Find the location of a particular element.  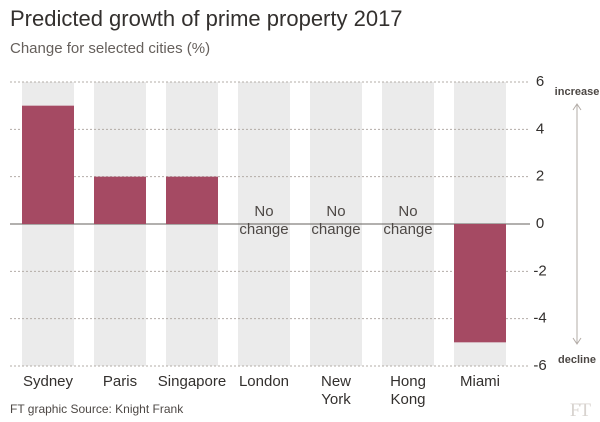

y-tick-label: -6 is located at coordinates (539, 365).